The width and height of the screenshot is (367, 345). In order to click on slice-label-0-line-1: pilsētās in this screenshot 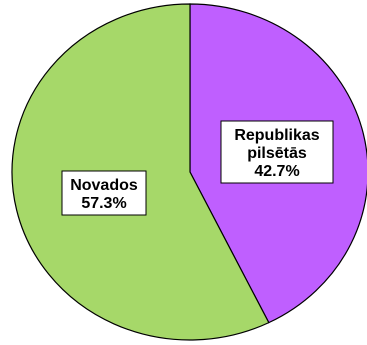, I will do `click(277, 153)`.